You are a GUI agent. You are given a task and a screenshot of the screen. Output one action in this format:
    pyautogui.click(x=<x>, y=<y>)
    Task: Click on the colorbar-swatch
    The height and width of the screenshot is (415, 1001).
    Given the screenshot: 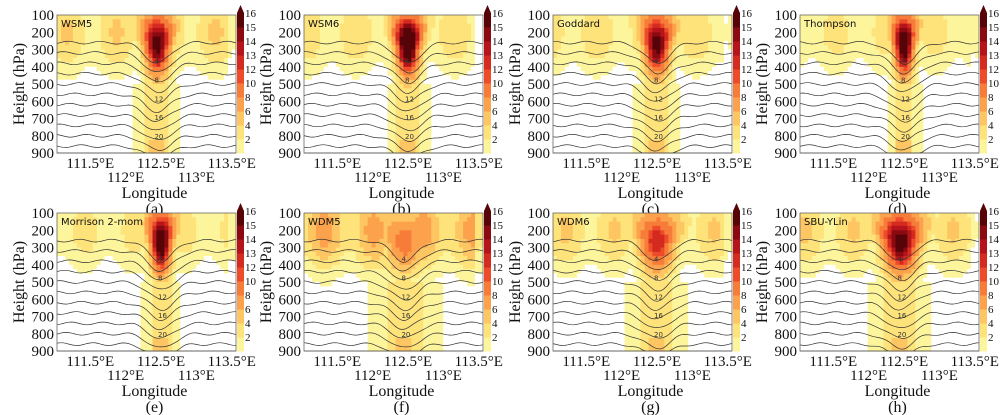 What is the action you would take?
    pyautogui.click(x=487, y=146)
    